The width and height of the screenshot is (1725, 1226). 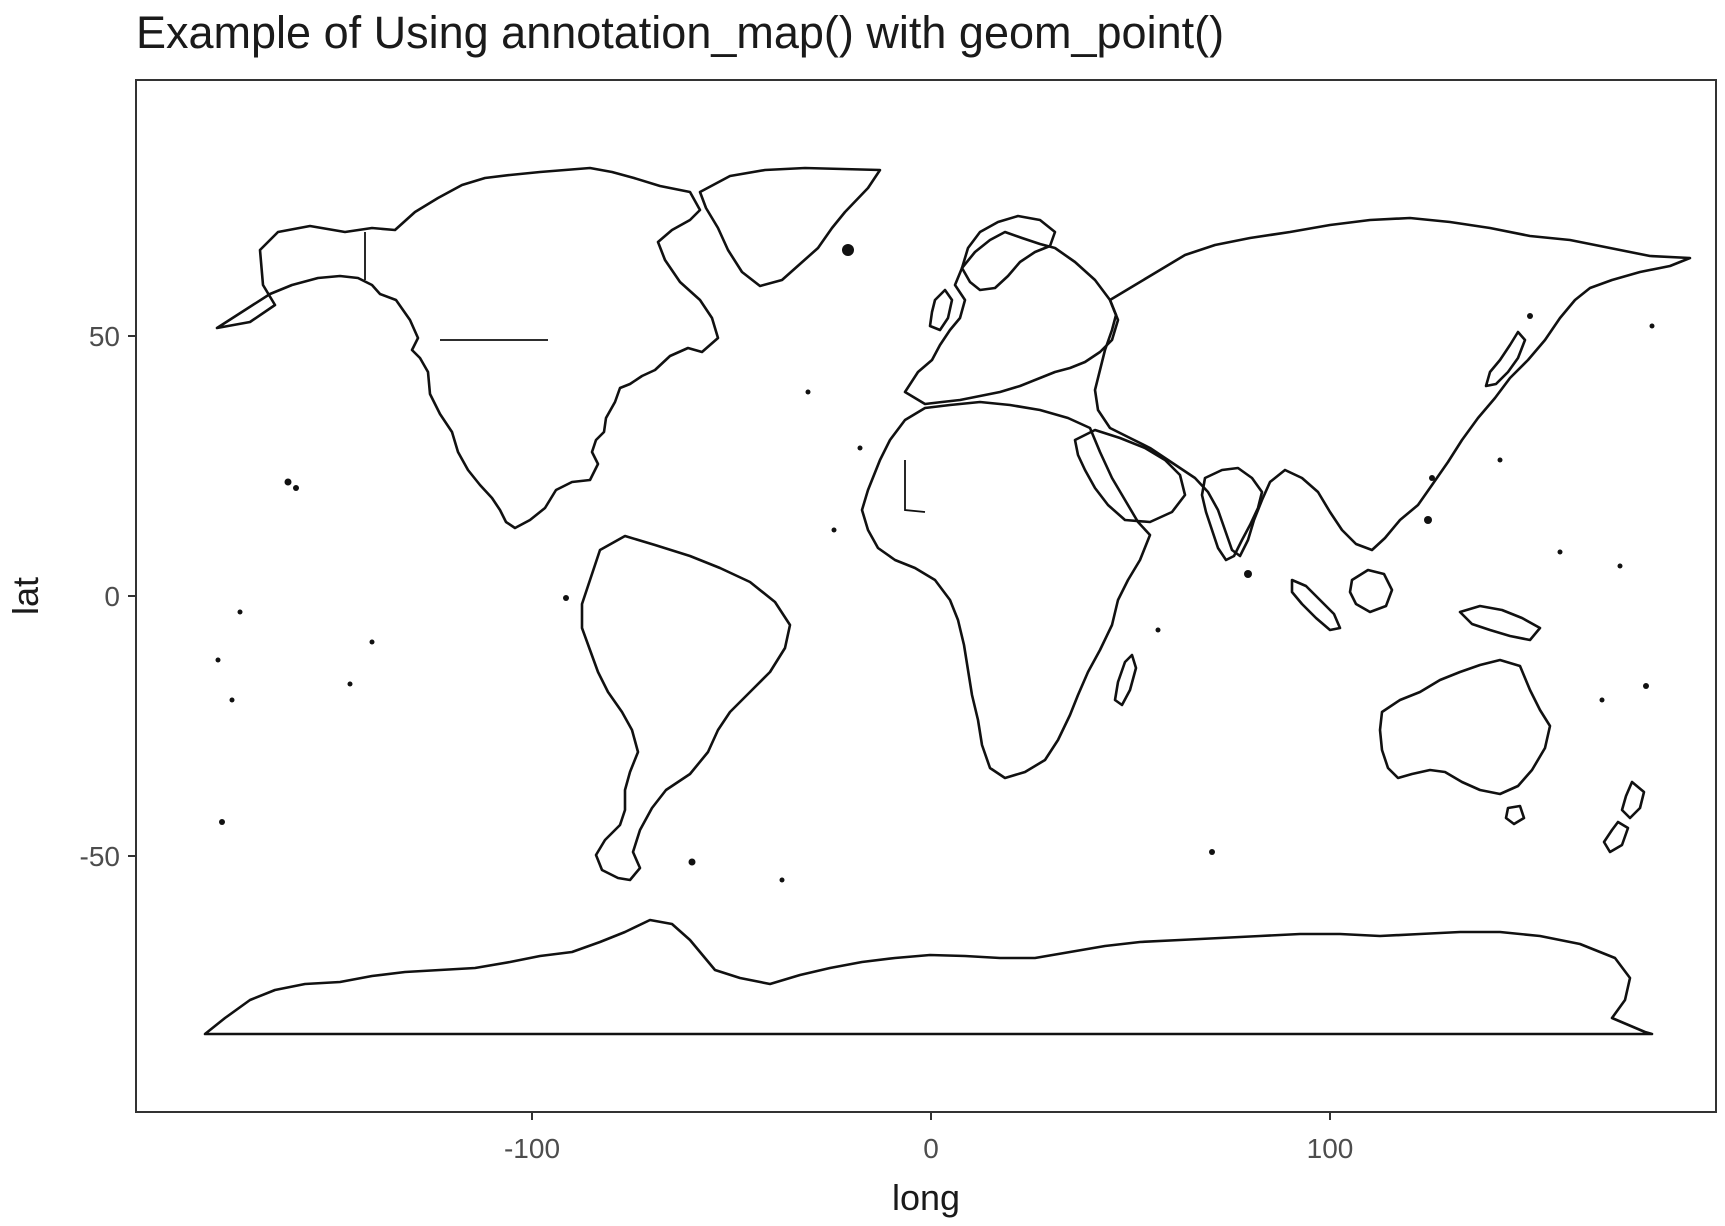 What do you see at coordinates (790, 227) in the screenshot?
I see `land-greenland` at bounding box center [790, 227].